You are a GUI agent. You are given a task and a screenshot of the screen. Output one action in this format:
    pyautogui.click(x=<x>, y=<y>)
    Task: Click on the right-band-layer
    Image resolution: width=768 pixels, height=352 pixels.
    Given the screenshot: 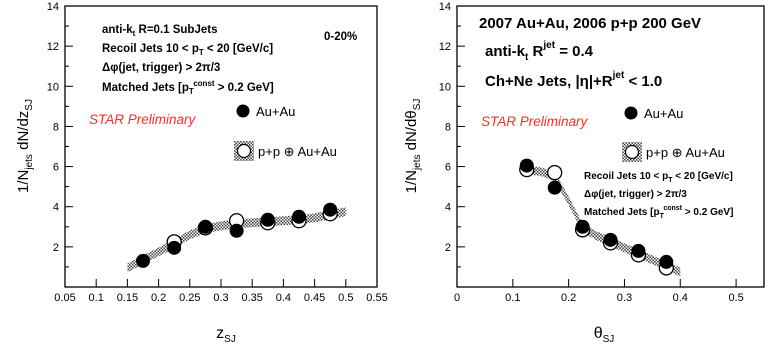 What is the action you would take?
    pyautogui.click(x=602, y=221)
    